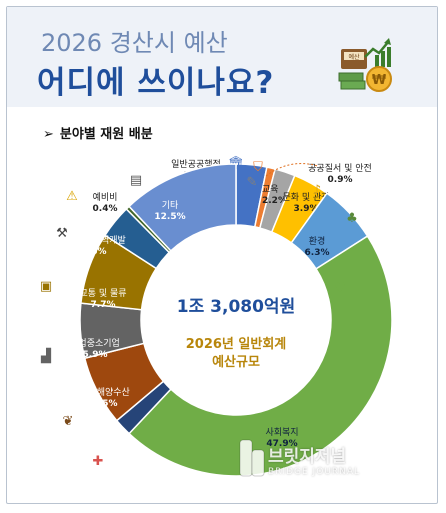 This screenshot has width=446, height=513. What do you see at coordinates (354, 57) in the screenshot?
I see `budget-badge-text: 예산` at bounding box center [354, 57].